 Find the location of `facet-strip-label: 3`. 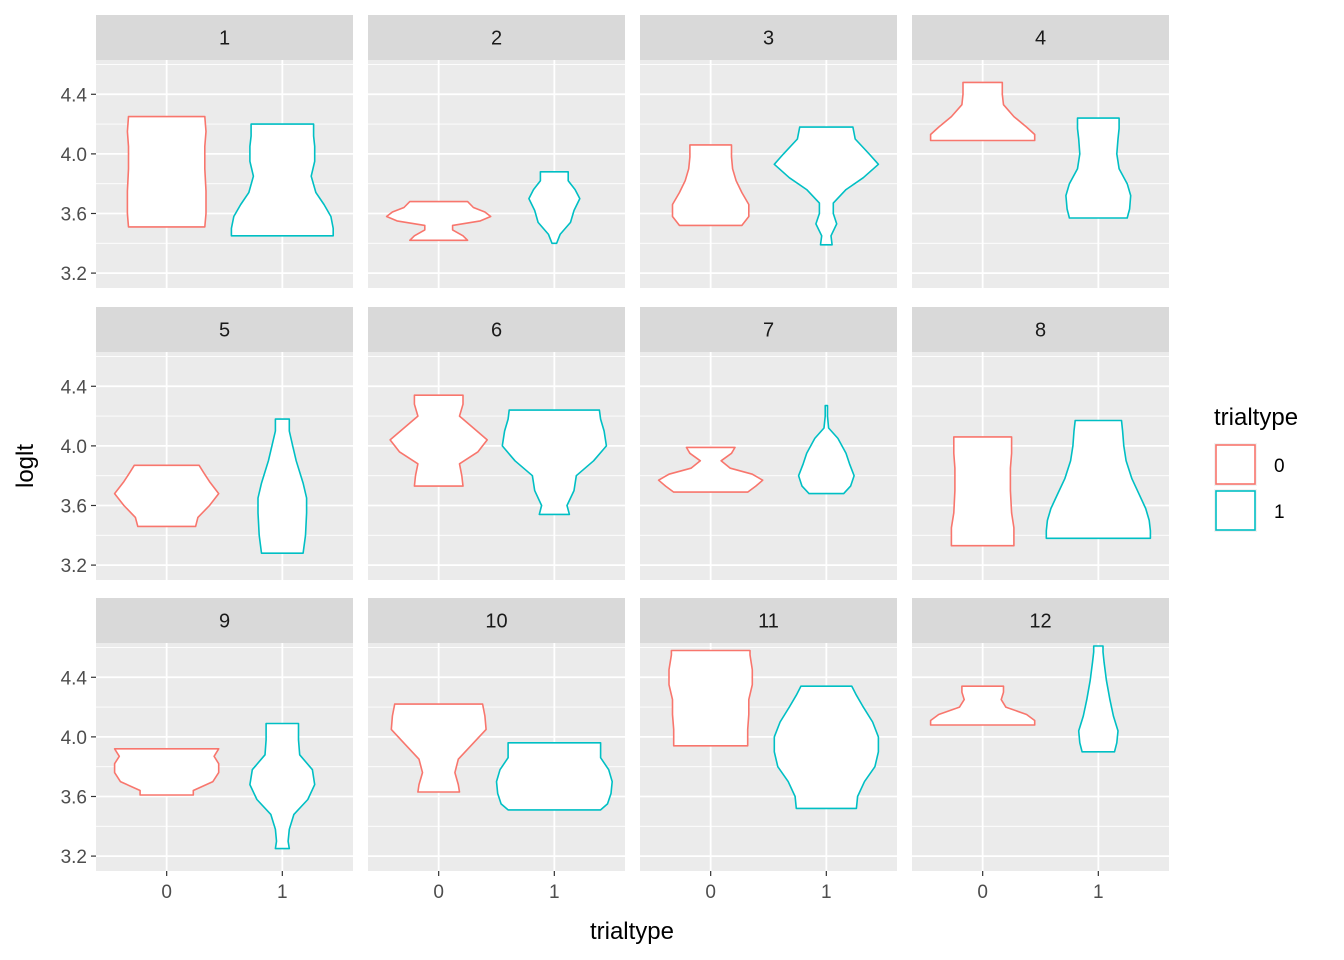

facet-strip-label: 3 is located at coordinates (768, 39).